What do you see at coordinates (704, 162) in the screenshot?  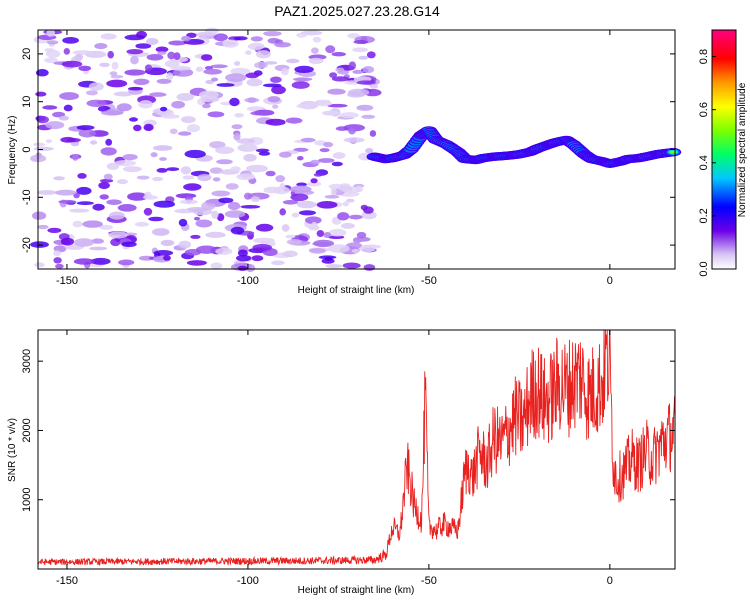 I see `colorbar-tick-label: 0.4` at bounding box center [704, 162].